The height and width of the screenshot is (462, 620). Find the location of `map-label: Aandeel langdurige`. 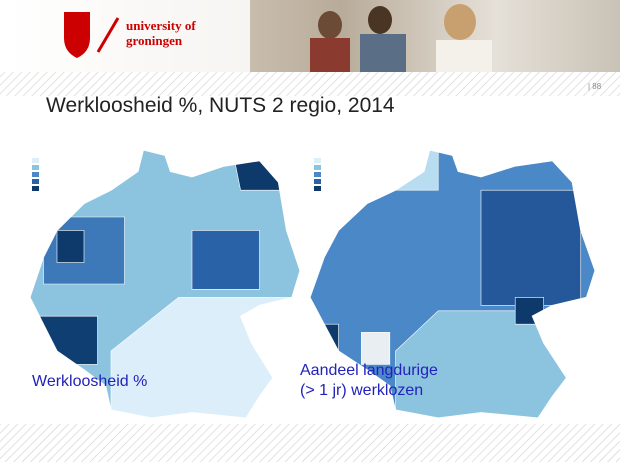

map-label: Aandeel langdurige is located at coordinates (369, 370).